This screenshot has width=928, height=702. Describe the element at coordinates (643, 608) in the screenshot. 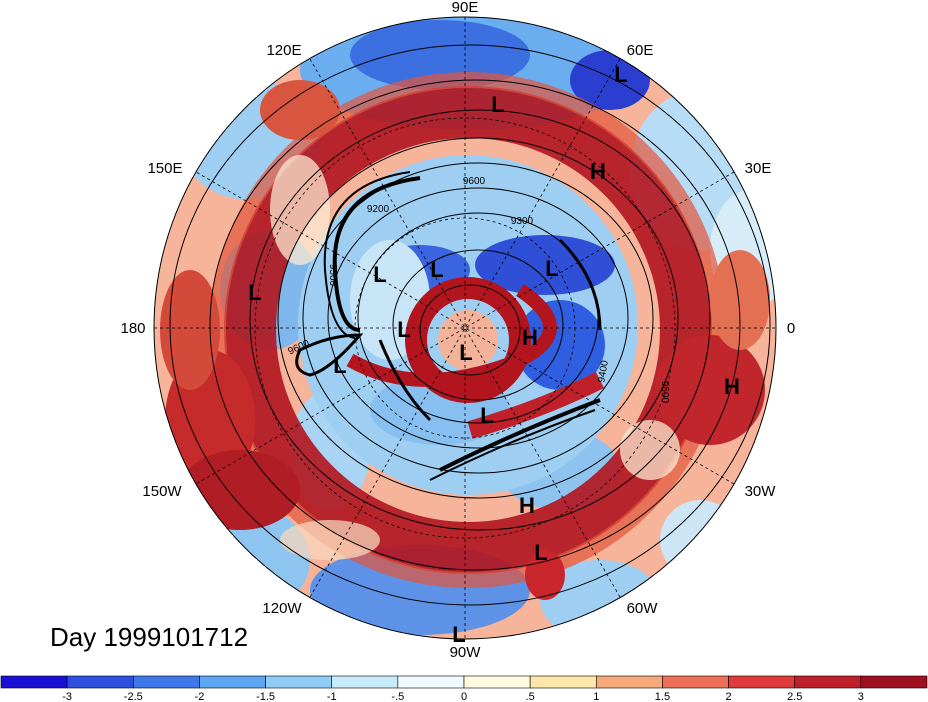

I see `lon-label-60w: 60W` at that location.